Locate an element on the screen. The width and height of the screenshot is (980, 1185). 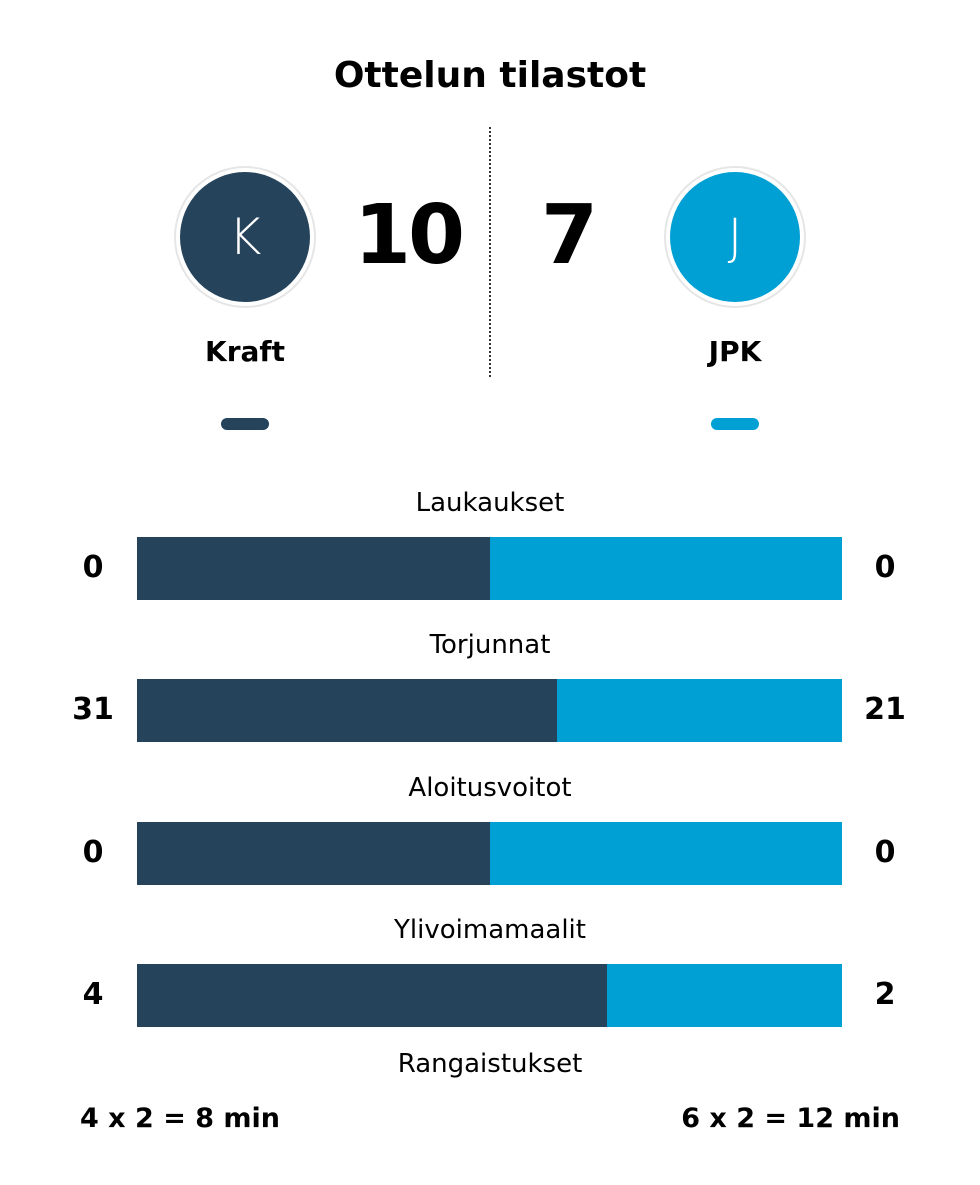
away-penalties: 6 x 2 = 12 min is located at coordinates (790, 1118).